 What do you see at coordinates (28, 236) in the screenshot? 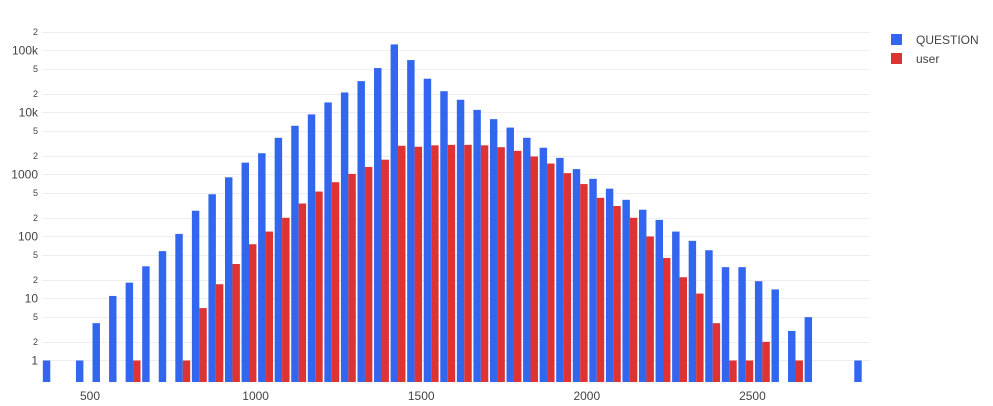
I see `y-tick-label: 100` at bounding box center [28, 236].